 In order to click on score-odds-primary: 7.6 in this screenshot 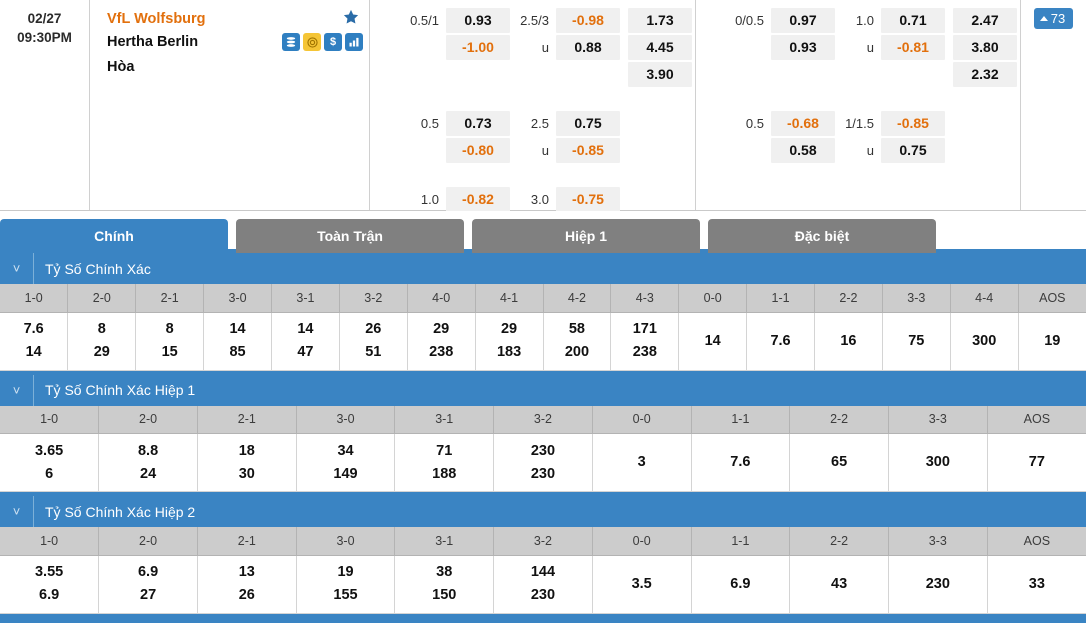, I will do `click(740, 462)`.